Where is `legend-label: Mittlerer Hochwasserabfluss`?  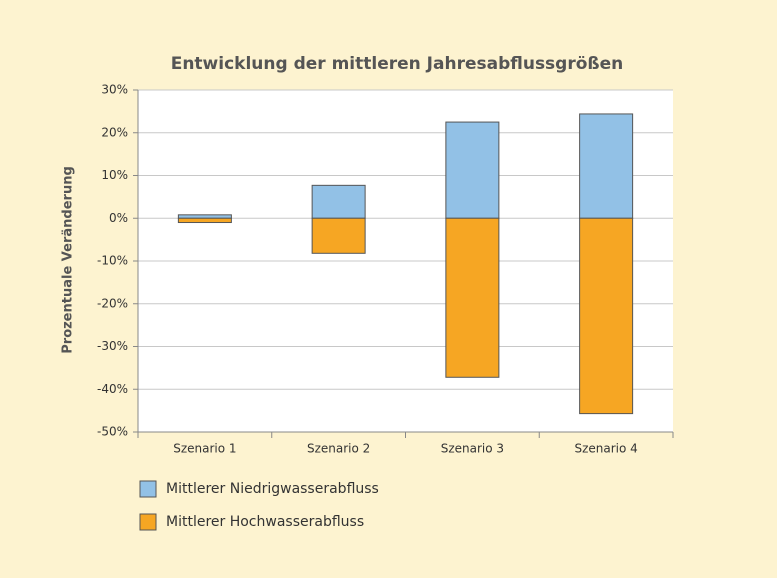
legend-label: Mittlerer Hochwasserabfluss is located at coordinates (265, 522).